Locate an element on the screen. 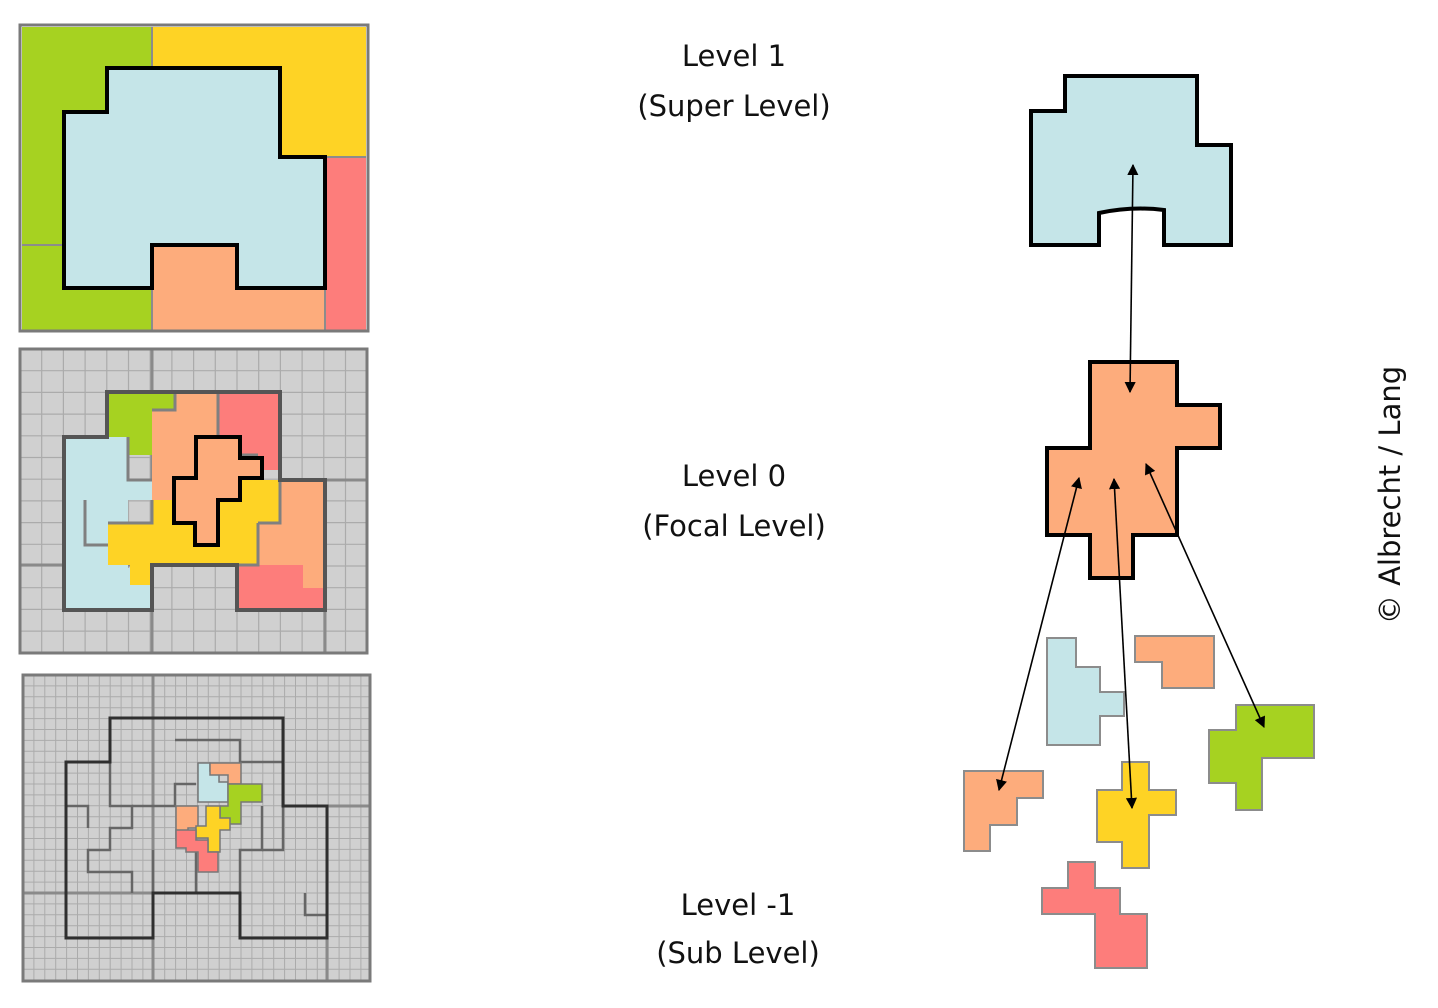  sub-red is located at coordinates (197, 851).